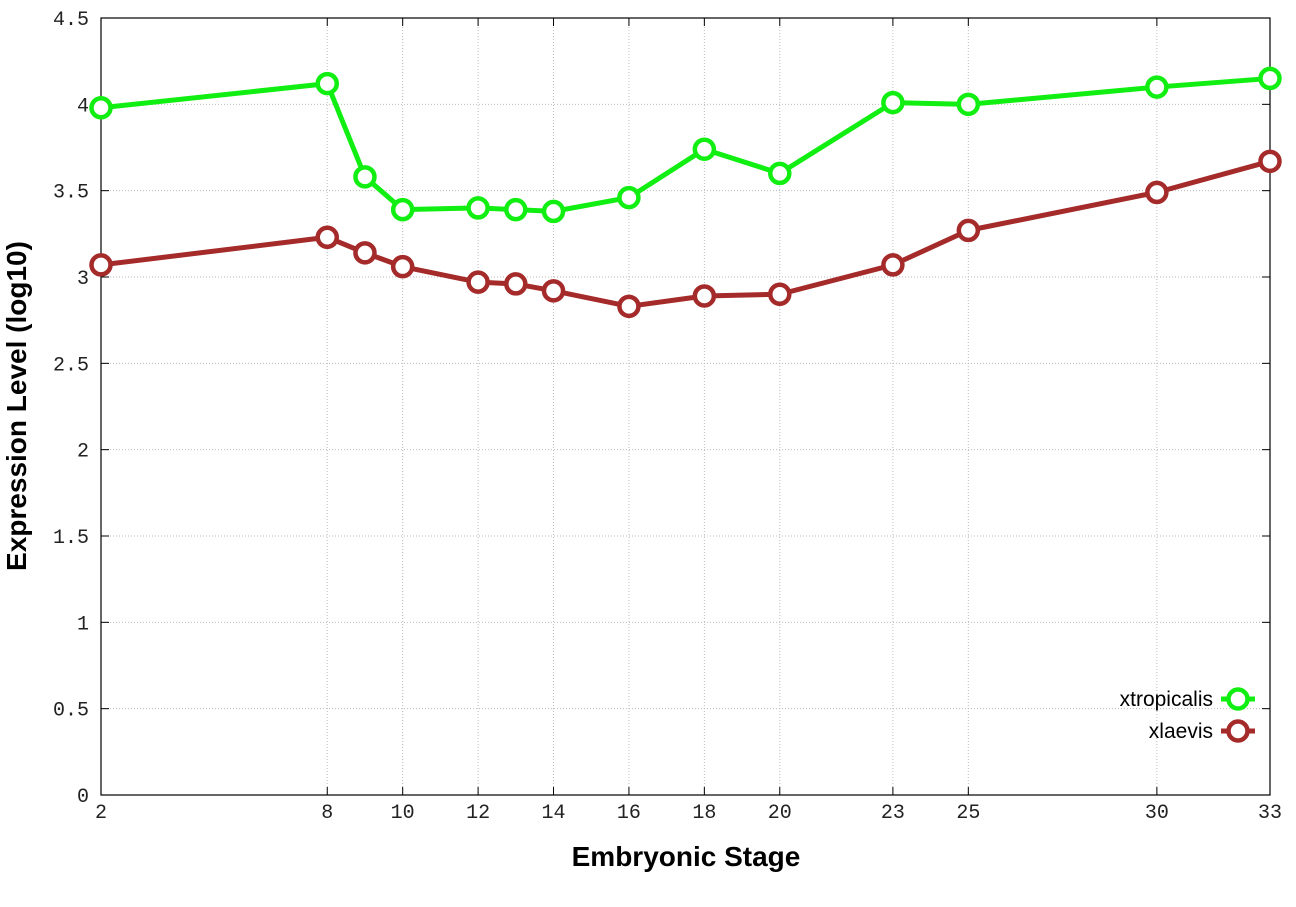 The height and width of the screenshot is (907, 1296). Describe the element at coordinates (403, 813) in the screenshot. I see `x-tick-label: 10` at that location.